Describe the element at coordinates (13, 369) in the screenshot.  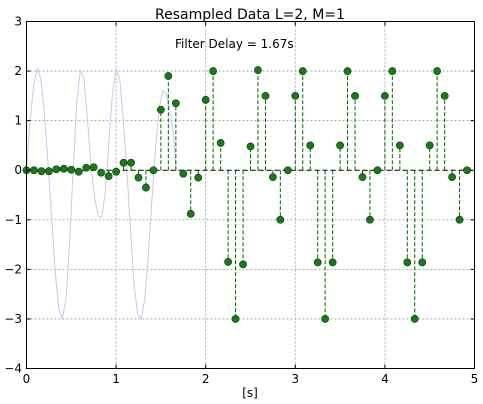
I see `y-tick-label: −4` at that location.